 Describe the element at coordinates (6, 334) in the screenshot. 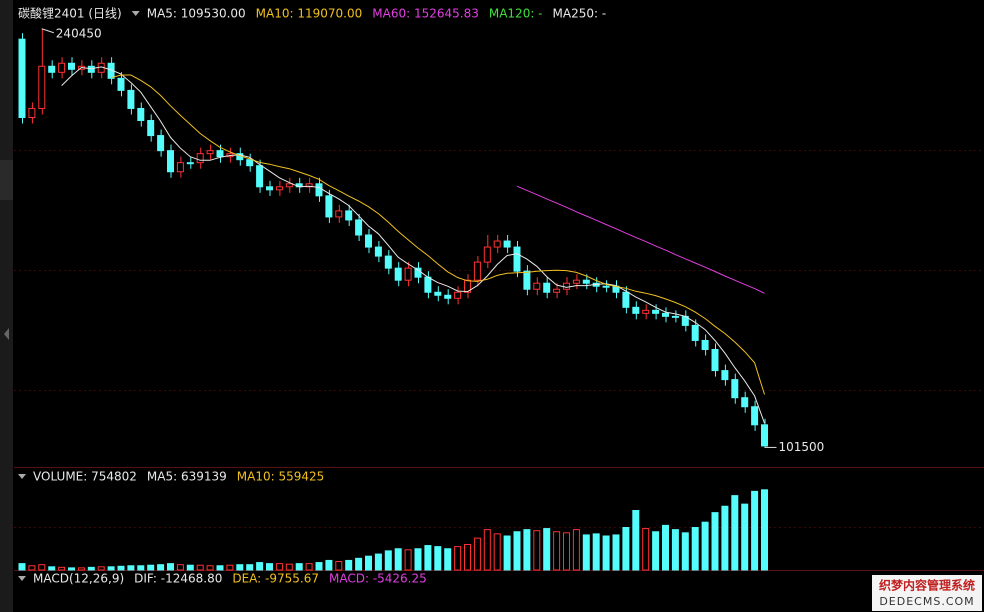

I see `side-arrow` at that location.